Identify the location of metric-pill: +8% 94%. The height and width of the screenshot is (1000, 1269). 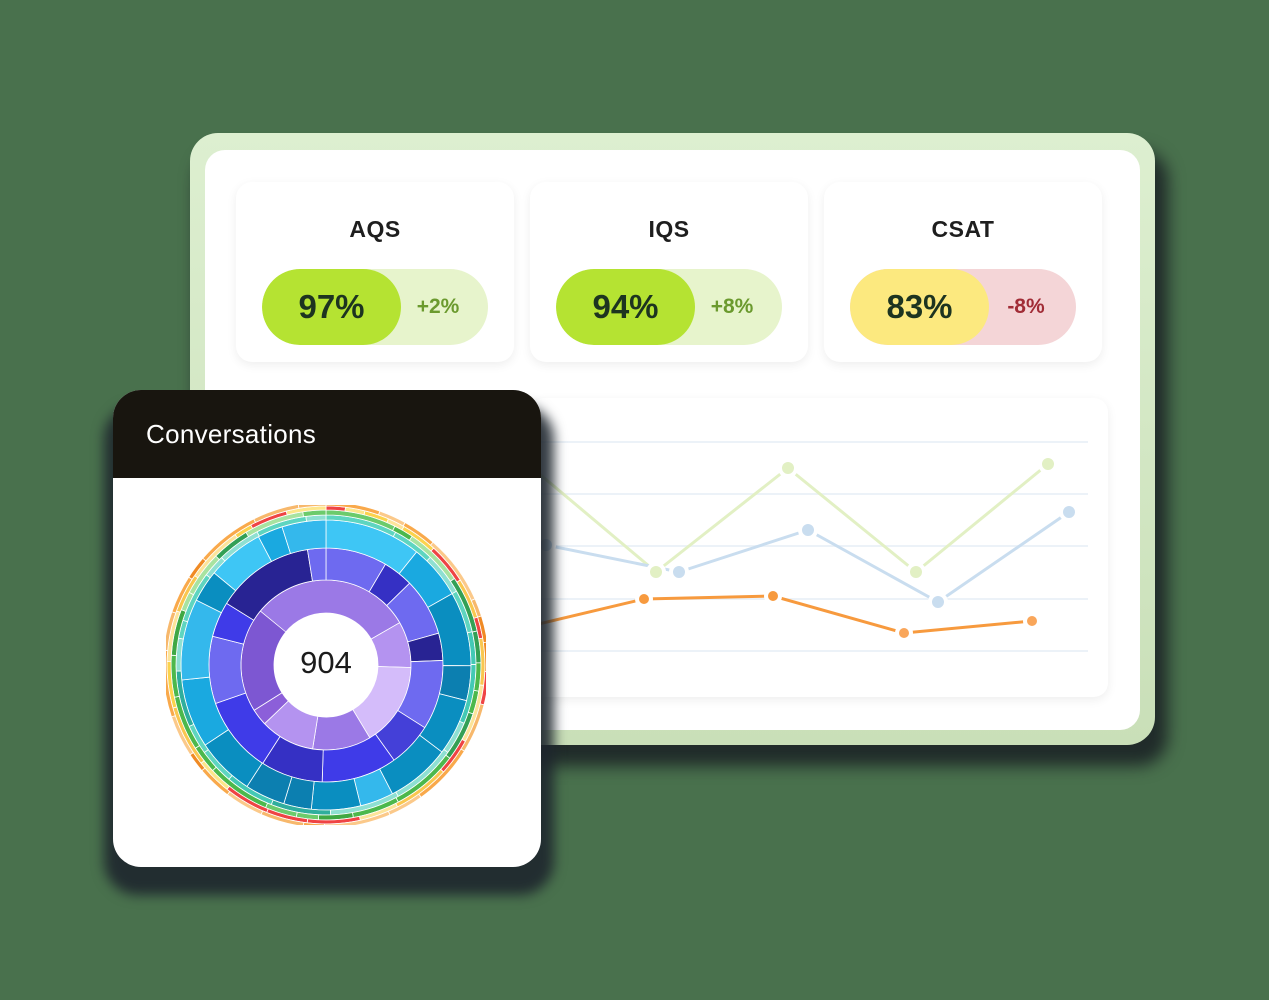
(669, 307).